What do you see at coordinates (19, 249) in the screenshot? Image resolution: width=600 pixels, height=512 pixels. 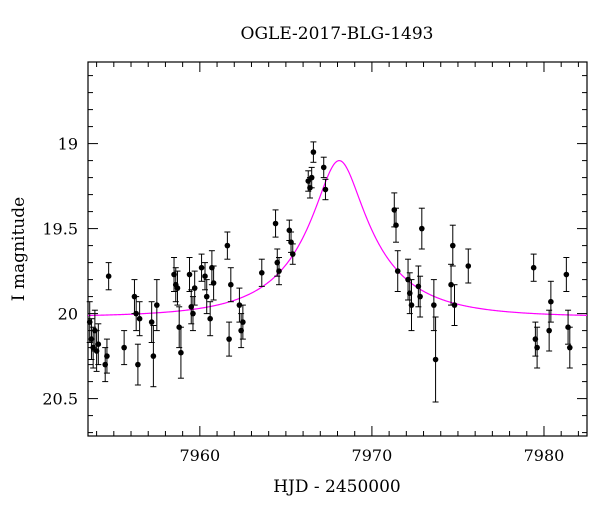 I see `y-axis-label: I magnitude` at bounding box center [19, 249].